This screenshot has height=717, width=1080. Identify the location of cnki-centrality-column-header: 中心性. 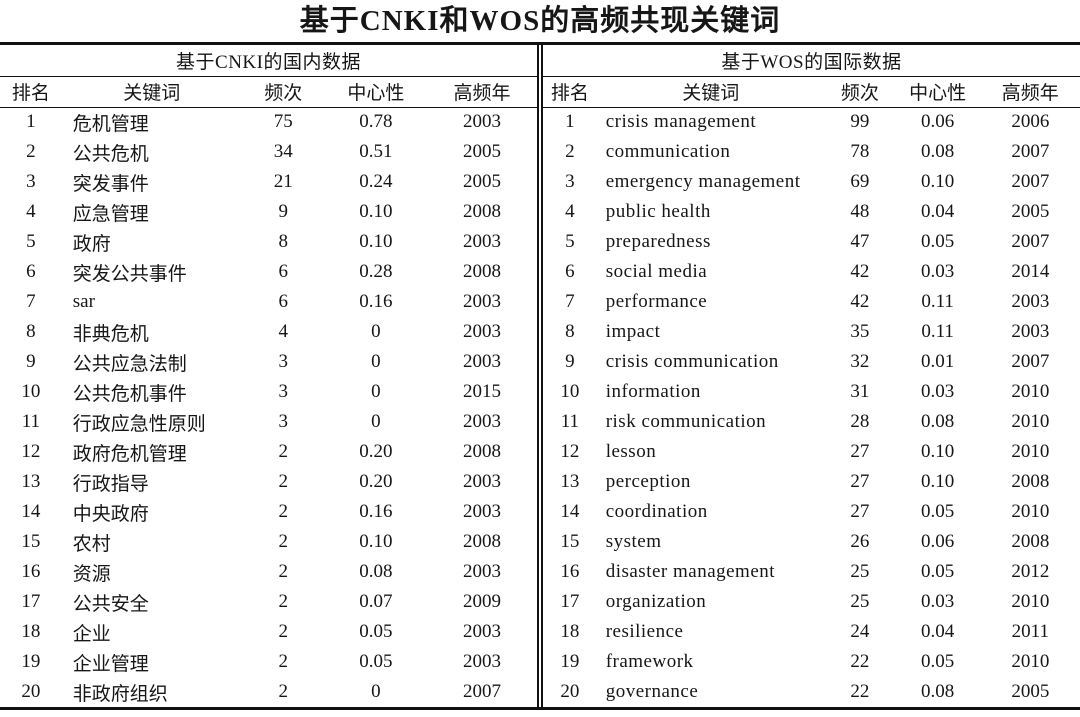
(375, 92).